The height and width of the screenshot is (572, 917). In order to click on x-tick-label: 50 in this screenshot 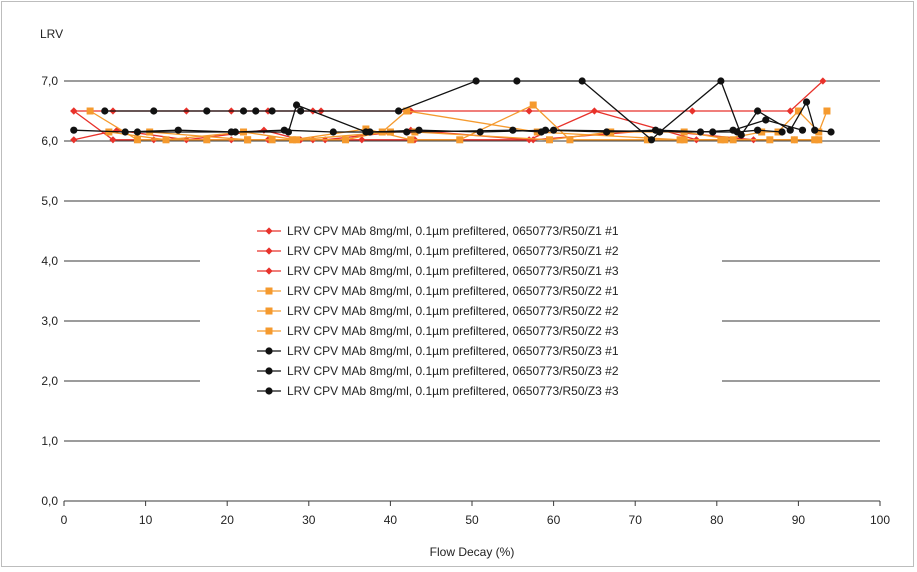, I will do `click(472, 520)`.